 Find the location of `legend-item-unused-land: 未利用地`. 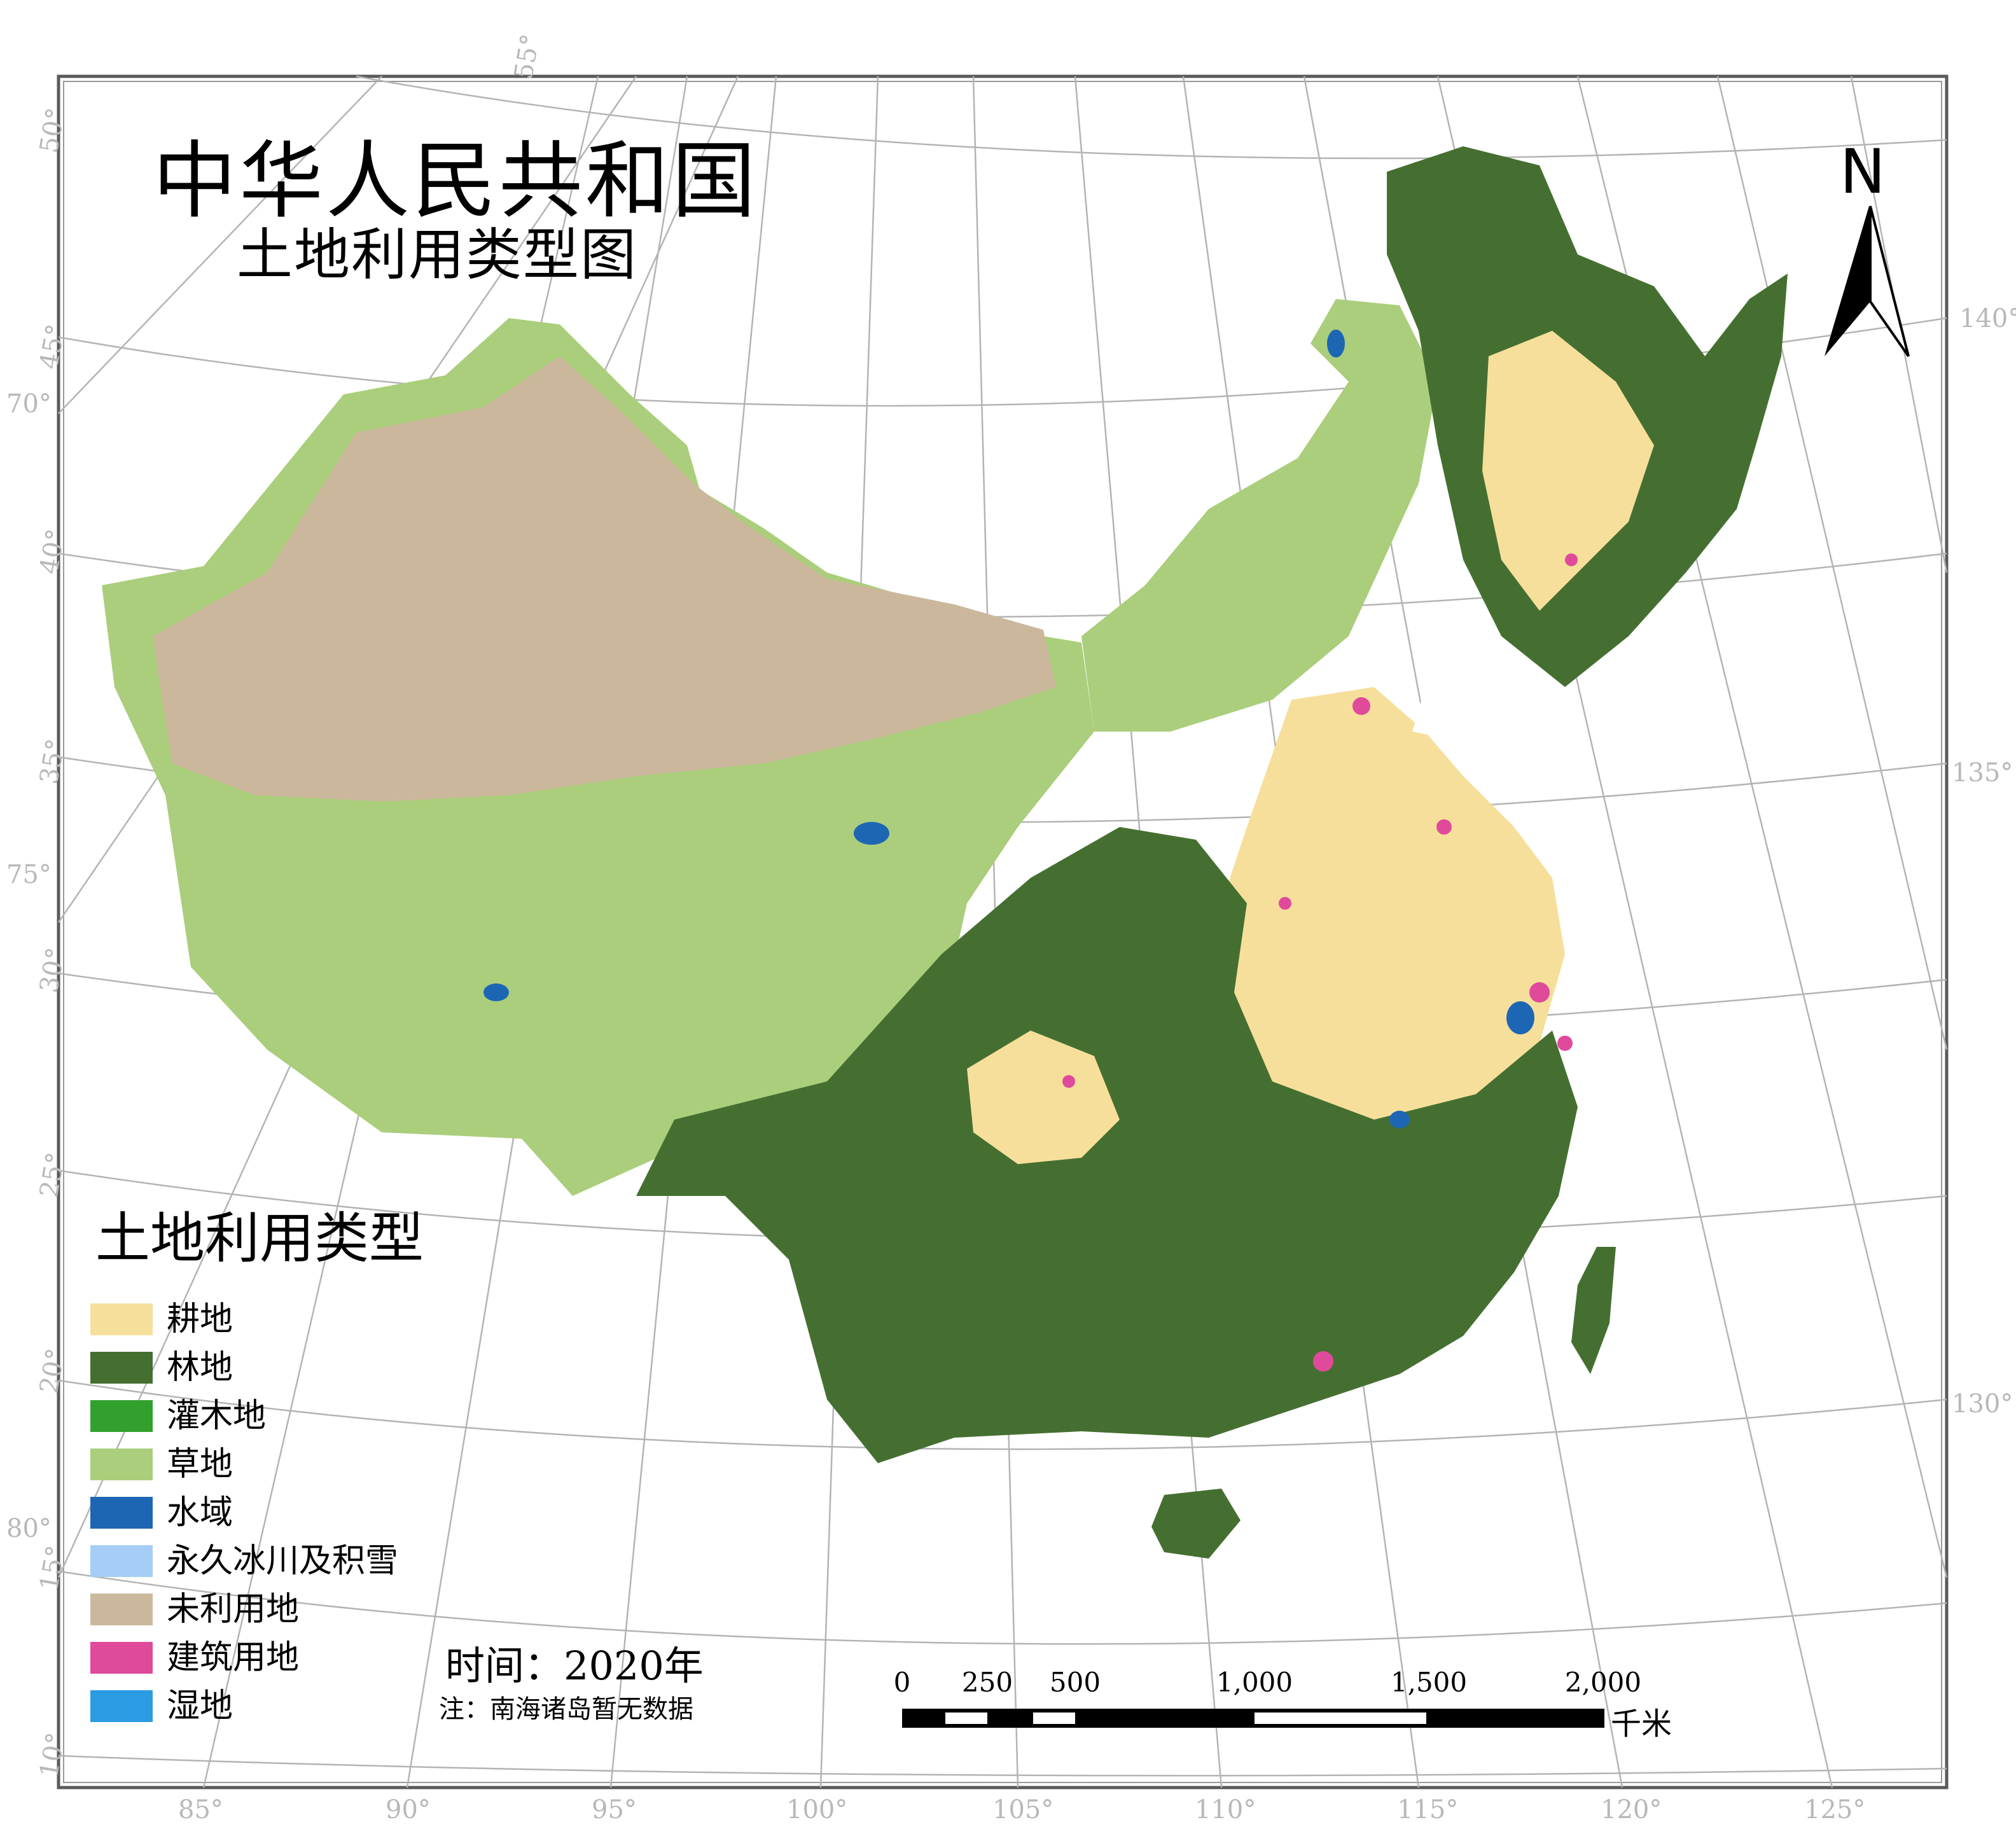

legend-item-unused-land: 未利用地 is located at coordinates (244, 1609).